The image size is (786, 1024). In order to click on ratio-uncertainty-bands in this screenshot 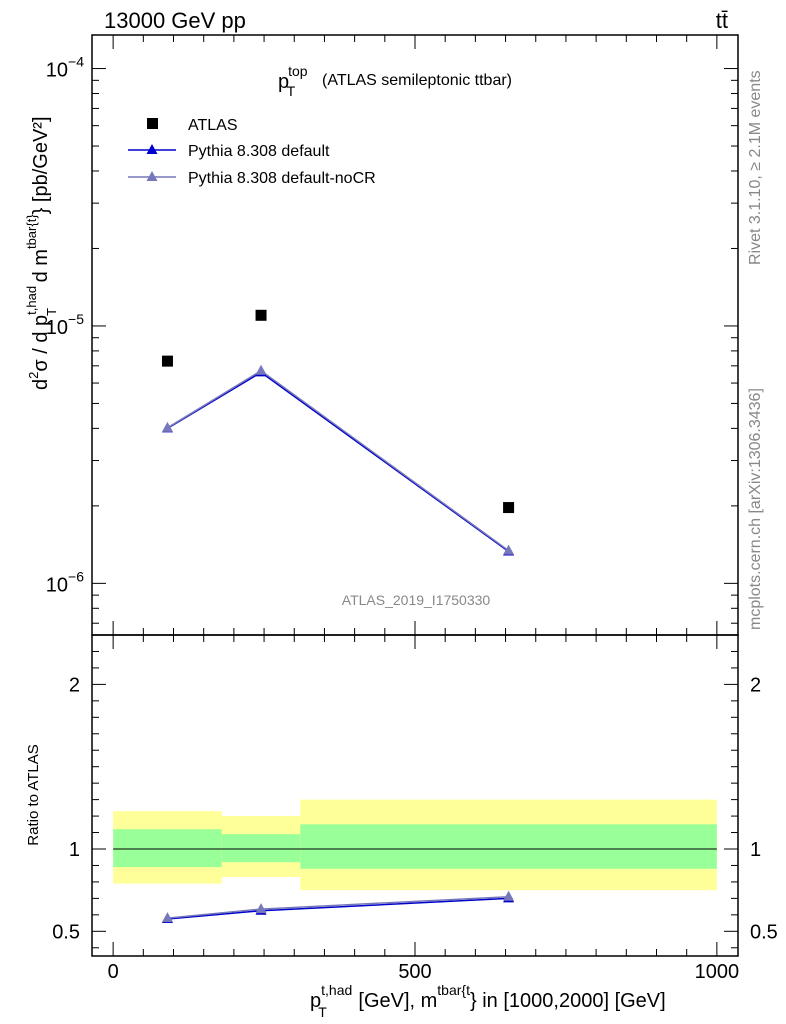, I will do `click(415, 845)`.